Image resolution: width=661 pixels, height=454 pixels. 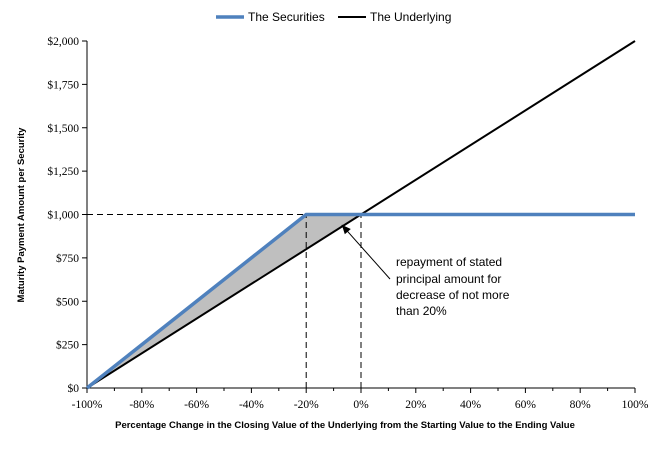 I want to click on annotation-arrowhead, so click(x=346, y=229).